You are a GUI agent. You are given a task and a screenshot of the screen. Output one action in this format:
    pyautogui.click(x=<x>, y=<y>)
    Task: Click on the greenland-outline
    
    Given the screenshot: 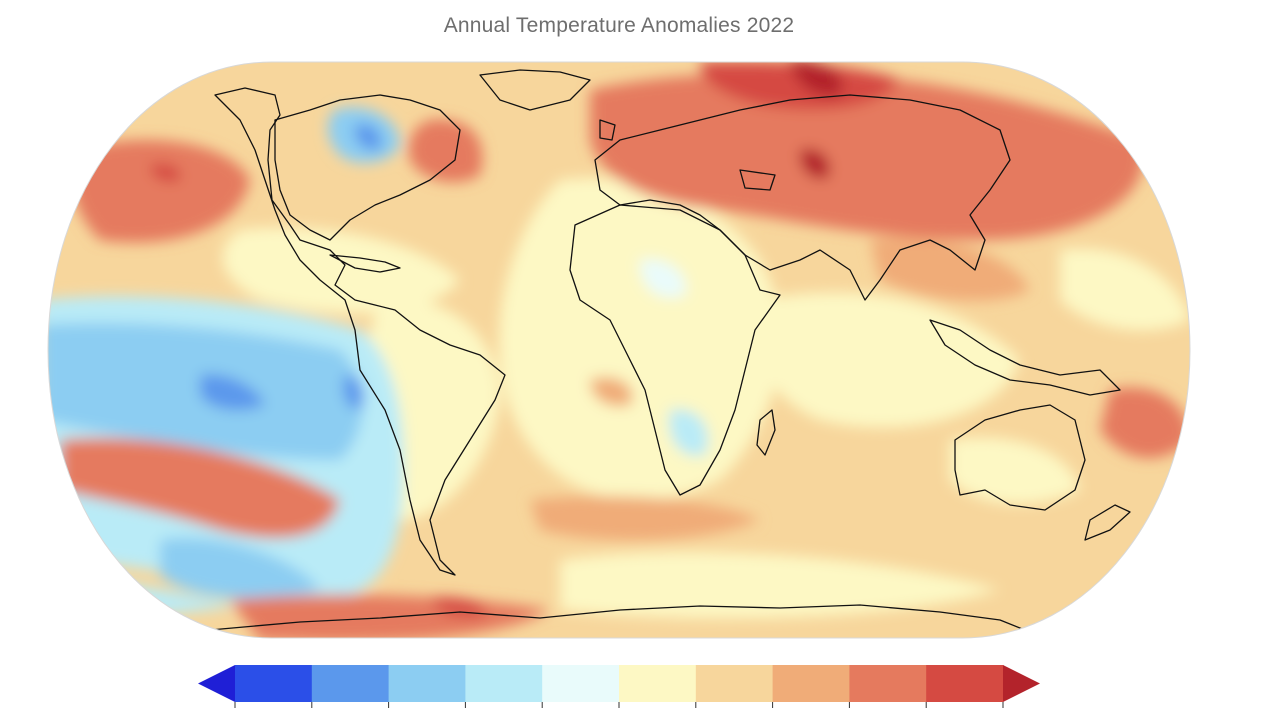 What is the action you would take?
    pyautogui.click(x=535, y=90)
    